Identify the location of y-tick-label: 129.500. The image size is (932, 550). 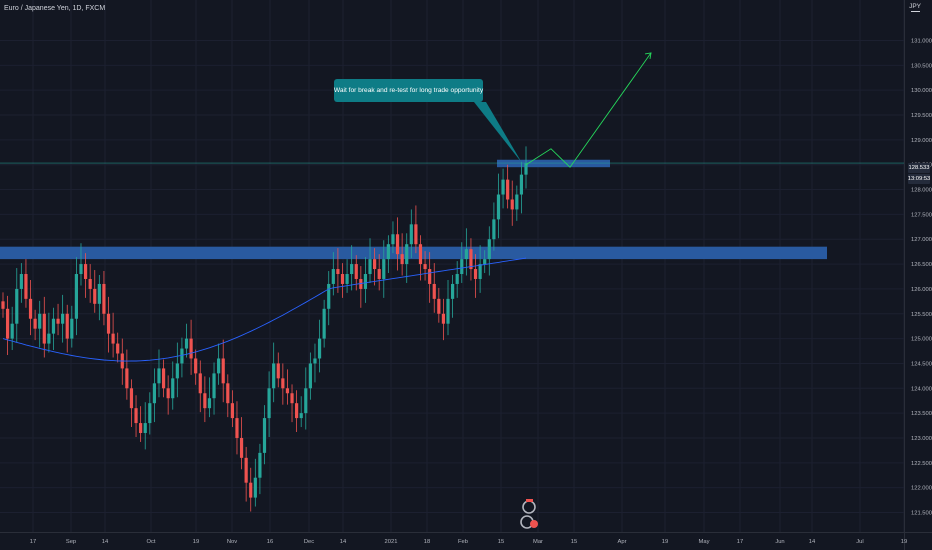
(921, 116).